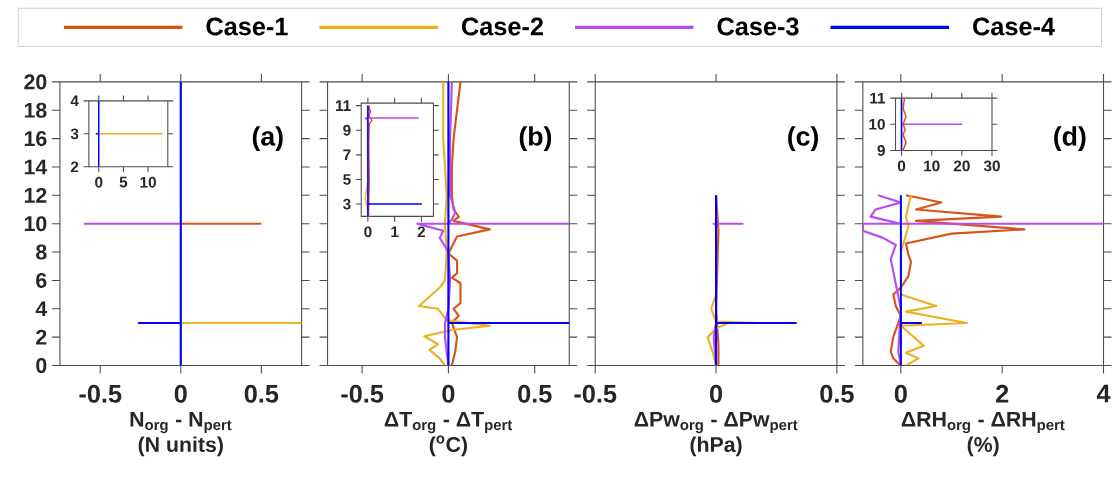 Image resolution: width=1115 pixels, height=491 pixels. I want to click on annotation: (d), so click(1070, 138).